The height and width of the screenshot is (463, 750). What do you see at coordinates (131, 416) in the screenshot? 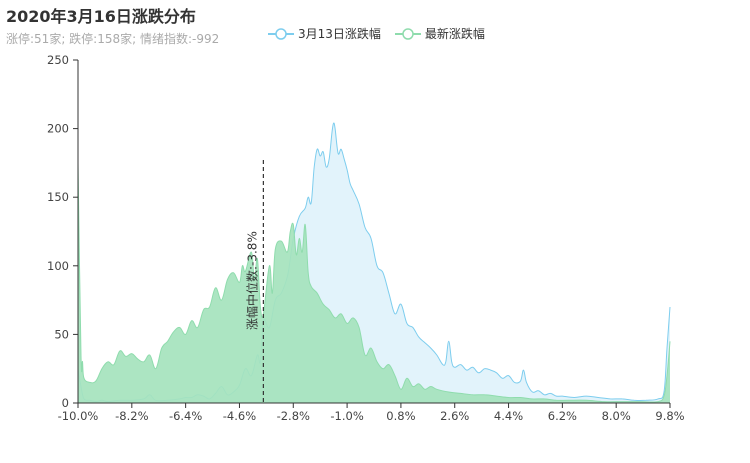
I see `x-tick-label-1: -8.2%` at bounding box center [131, 416].